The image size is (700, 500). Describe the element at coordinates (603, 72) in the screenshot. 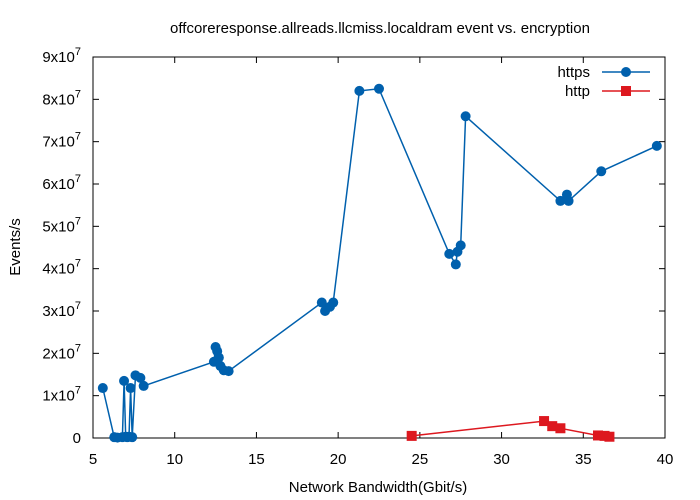

I see `legend-item-https: https` at that location.